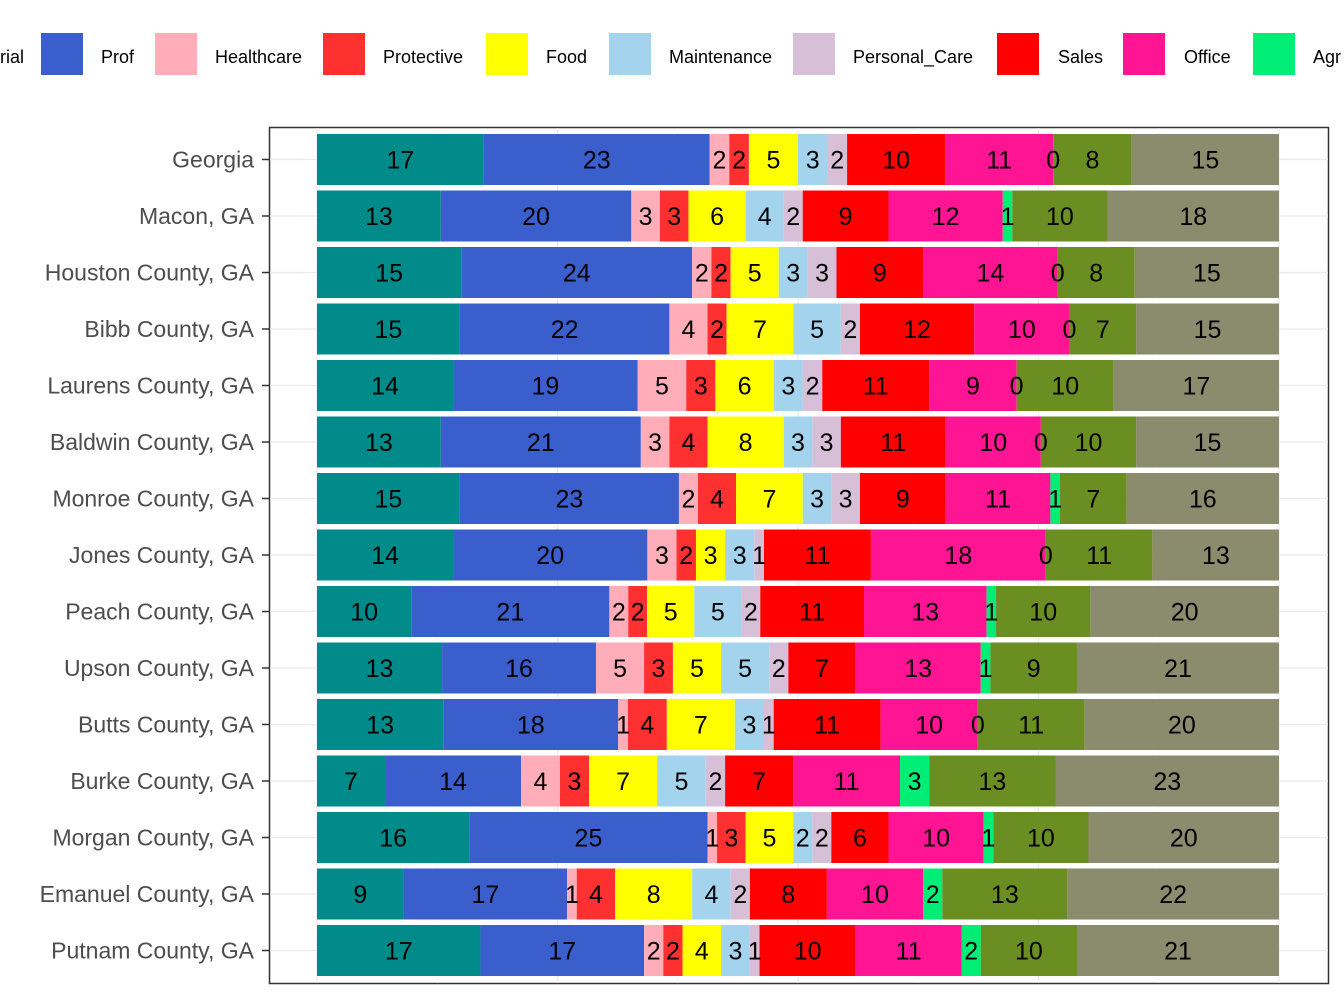 This screenshot has height=1008, width=1344. What do you see at coordinates (197, 216) in the screenshot?
I see `y-tick-label: Macon, GA` at bounding box center [197, 216].